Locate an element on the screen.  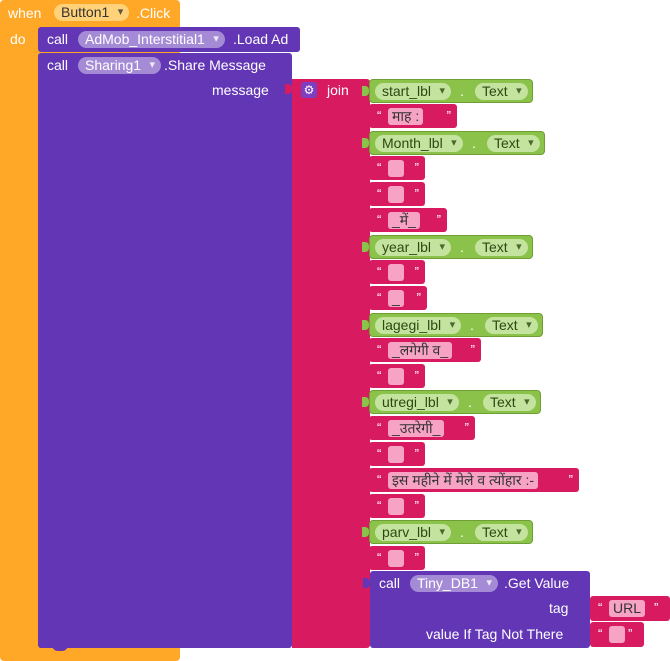
tinydb-method: .Get Value is located at coordinates (537, 583).